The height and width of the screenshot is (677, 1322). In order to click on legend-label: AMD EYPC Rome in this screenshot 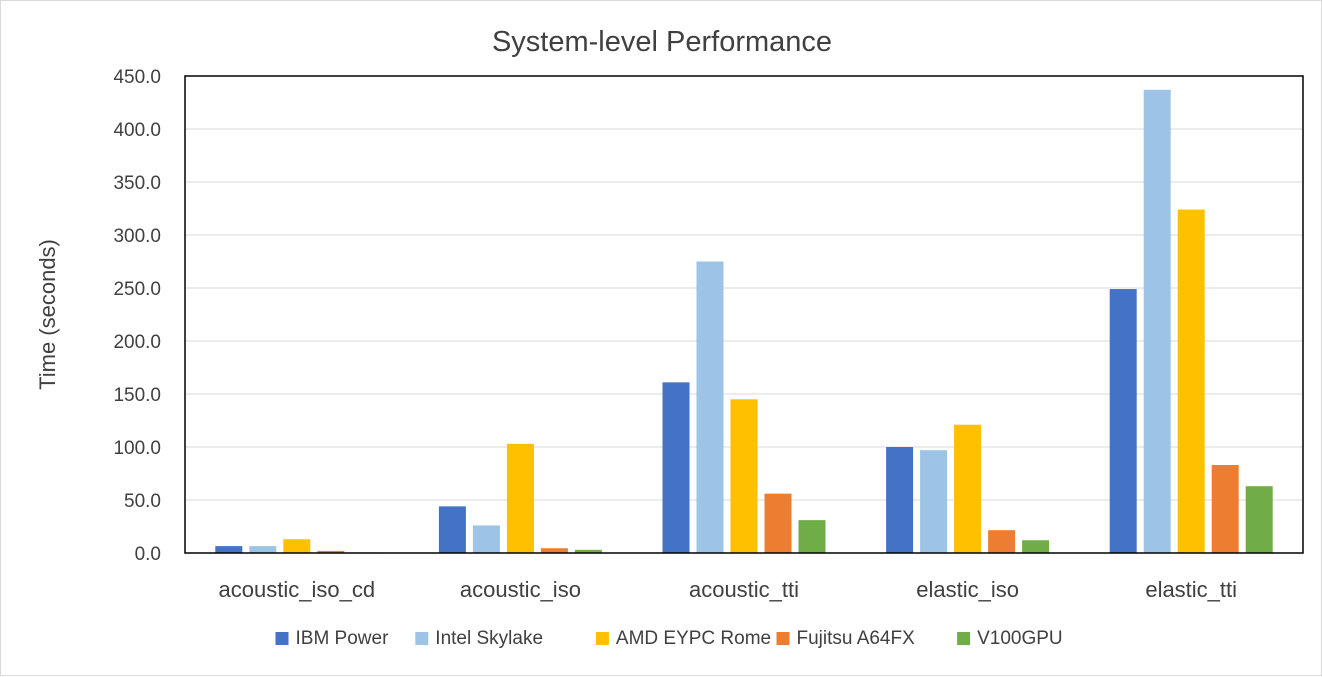, I will do `click(693, 638)`.